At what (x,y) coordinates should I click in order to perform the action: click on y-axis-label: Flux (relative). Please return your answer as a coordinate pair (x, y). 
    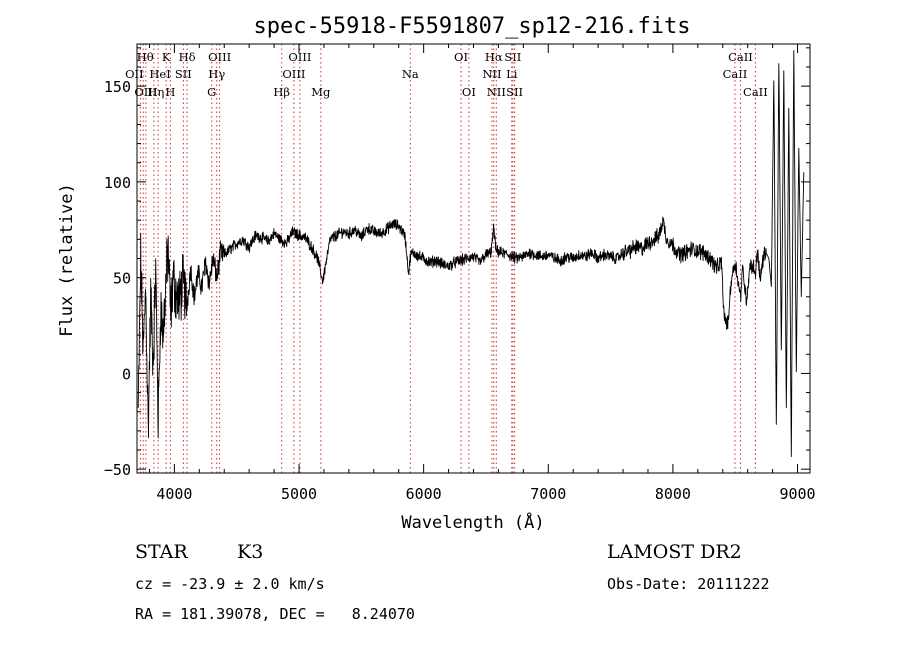
    Looking at the image, I should click on (67, 260).